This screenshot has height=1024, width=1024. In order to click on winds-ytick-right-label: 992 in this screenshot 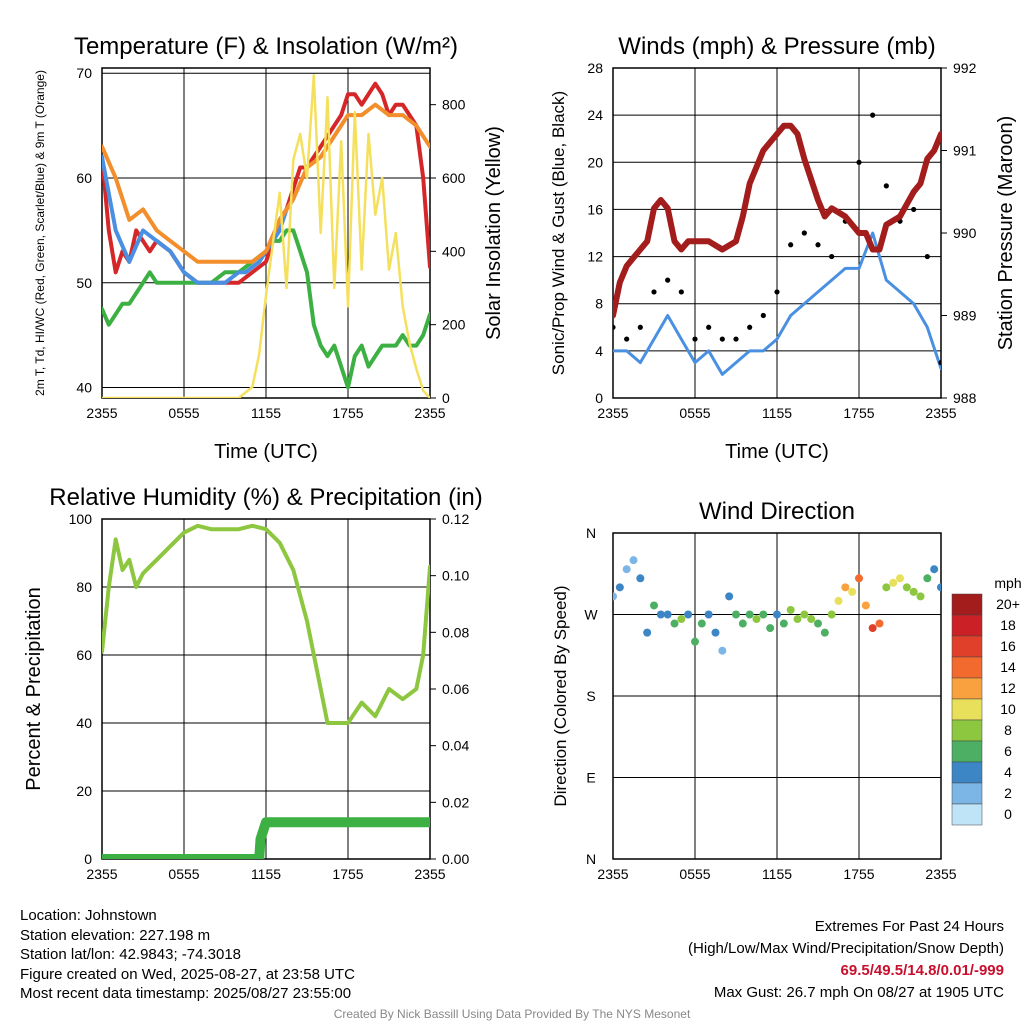, I will do `click(965, 68)`.